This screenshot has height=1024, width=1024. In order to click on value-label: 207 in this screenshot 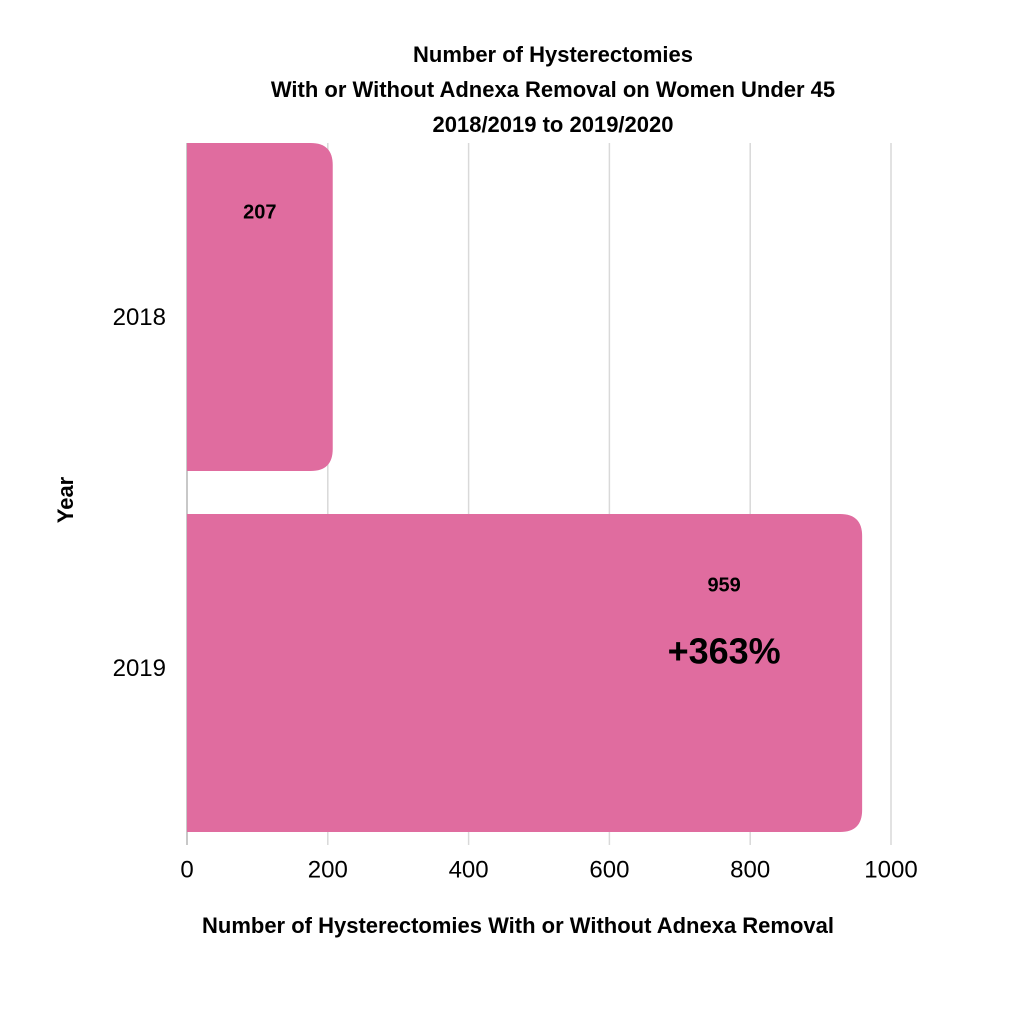, I will do `click(259, 212)`.